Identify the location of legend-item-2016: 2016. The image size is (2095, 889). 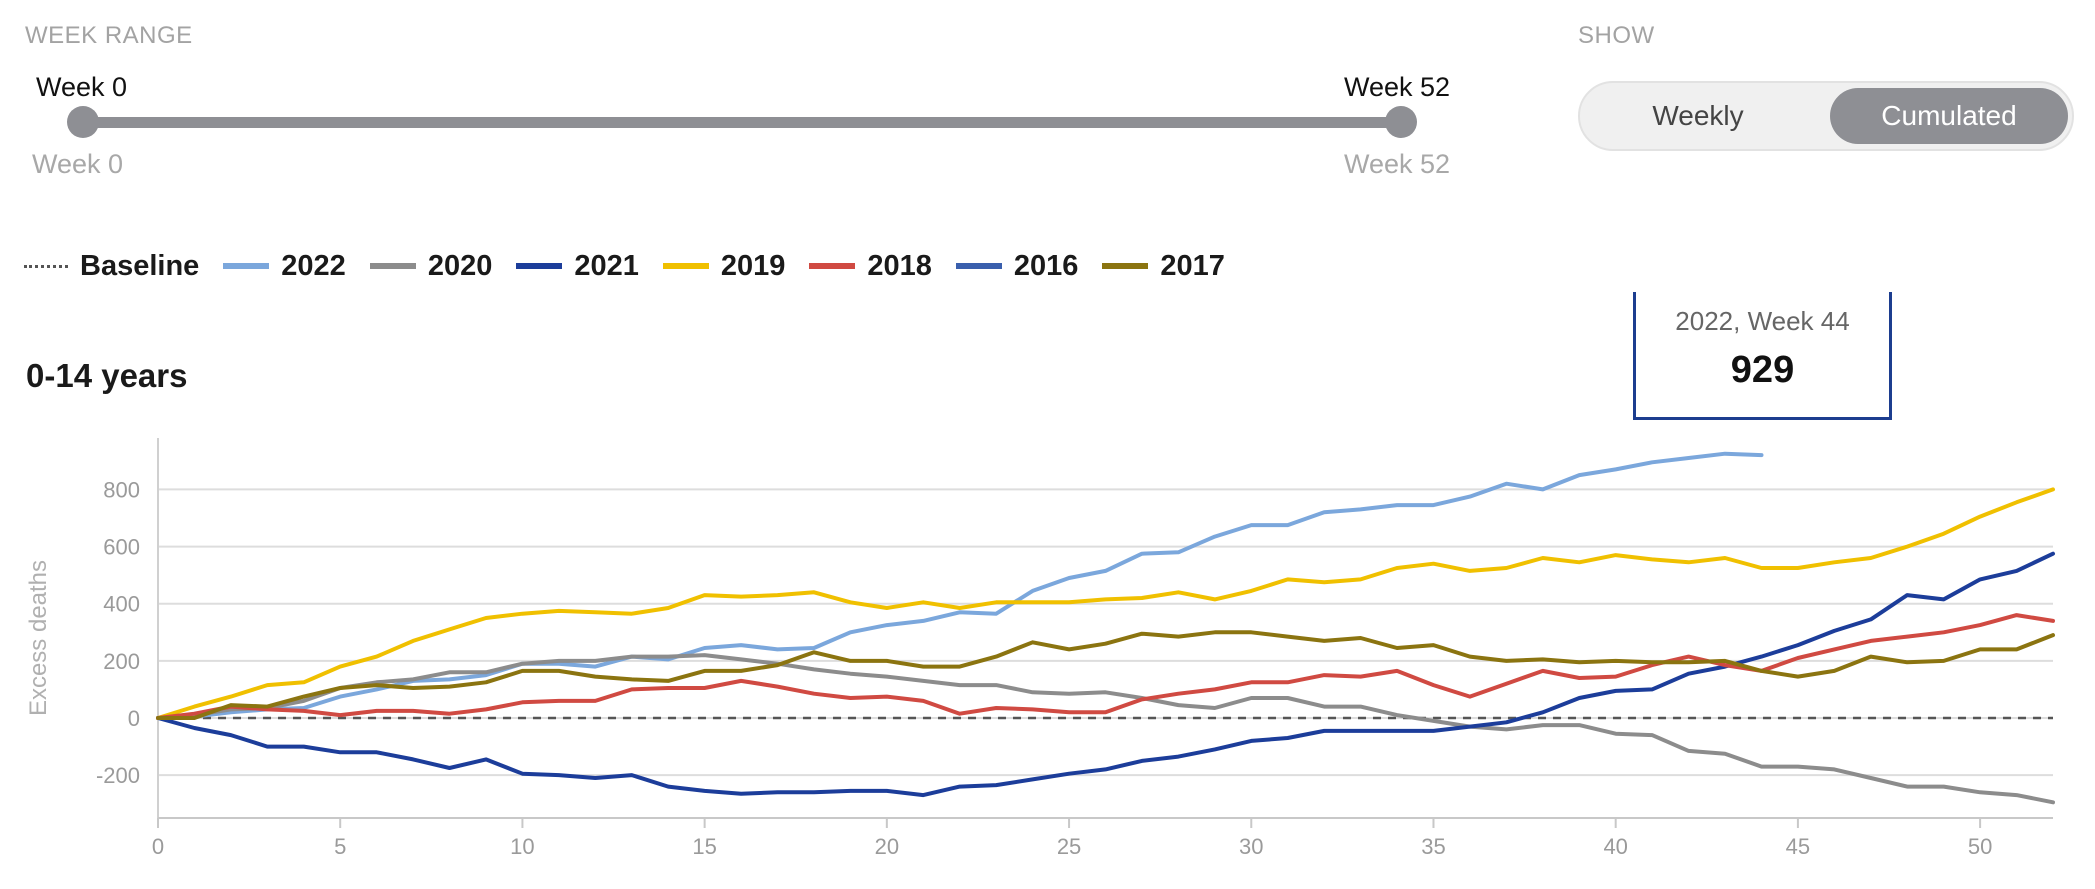
(1017, 266).